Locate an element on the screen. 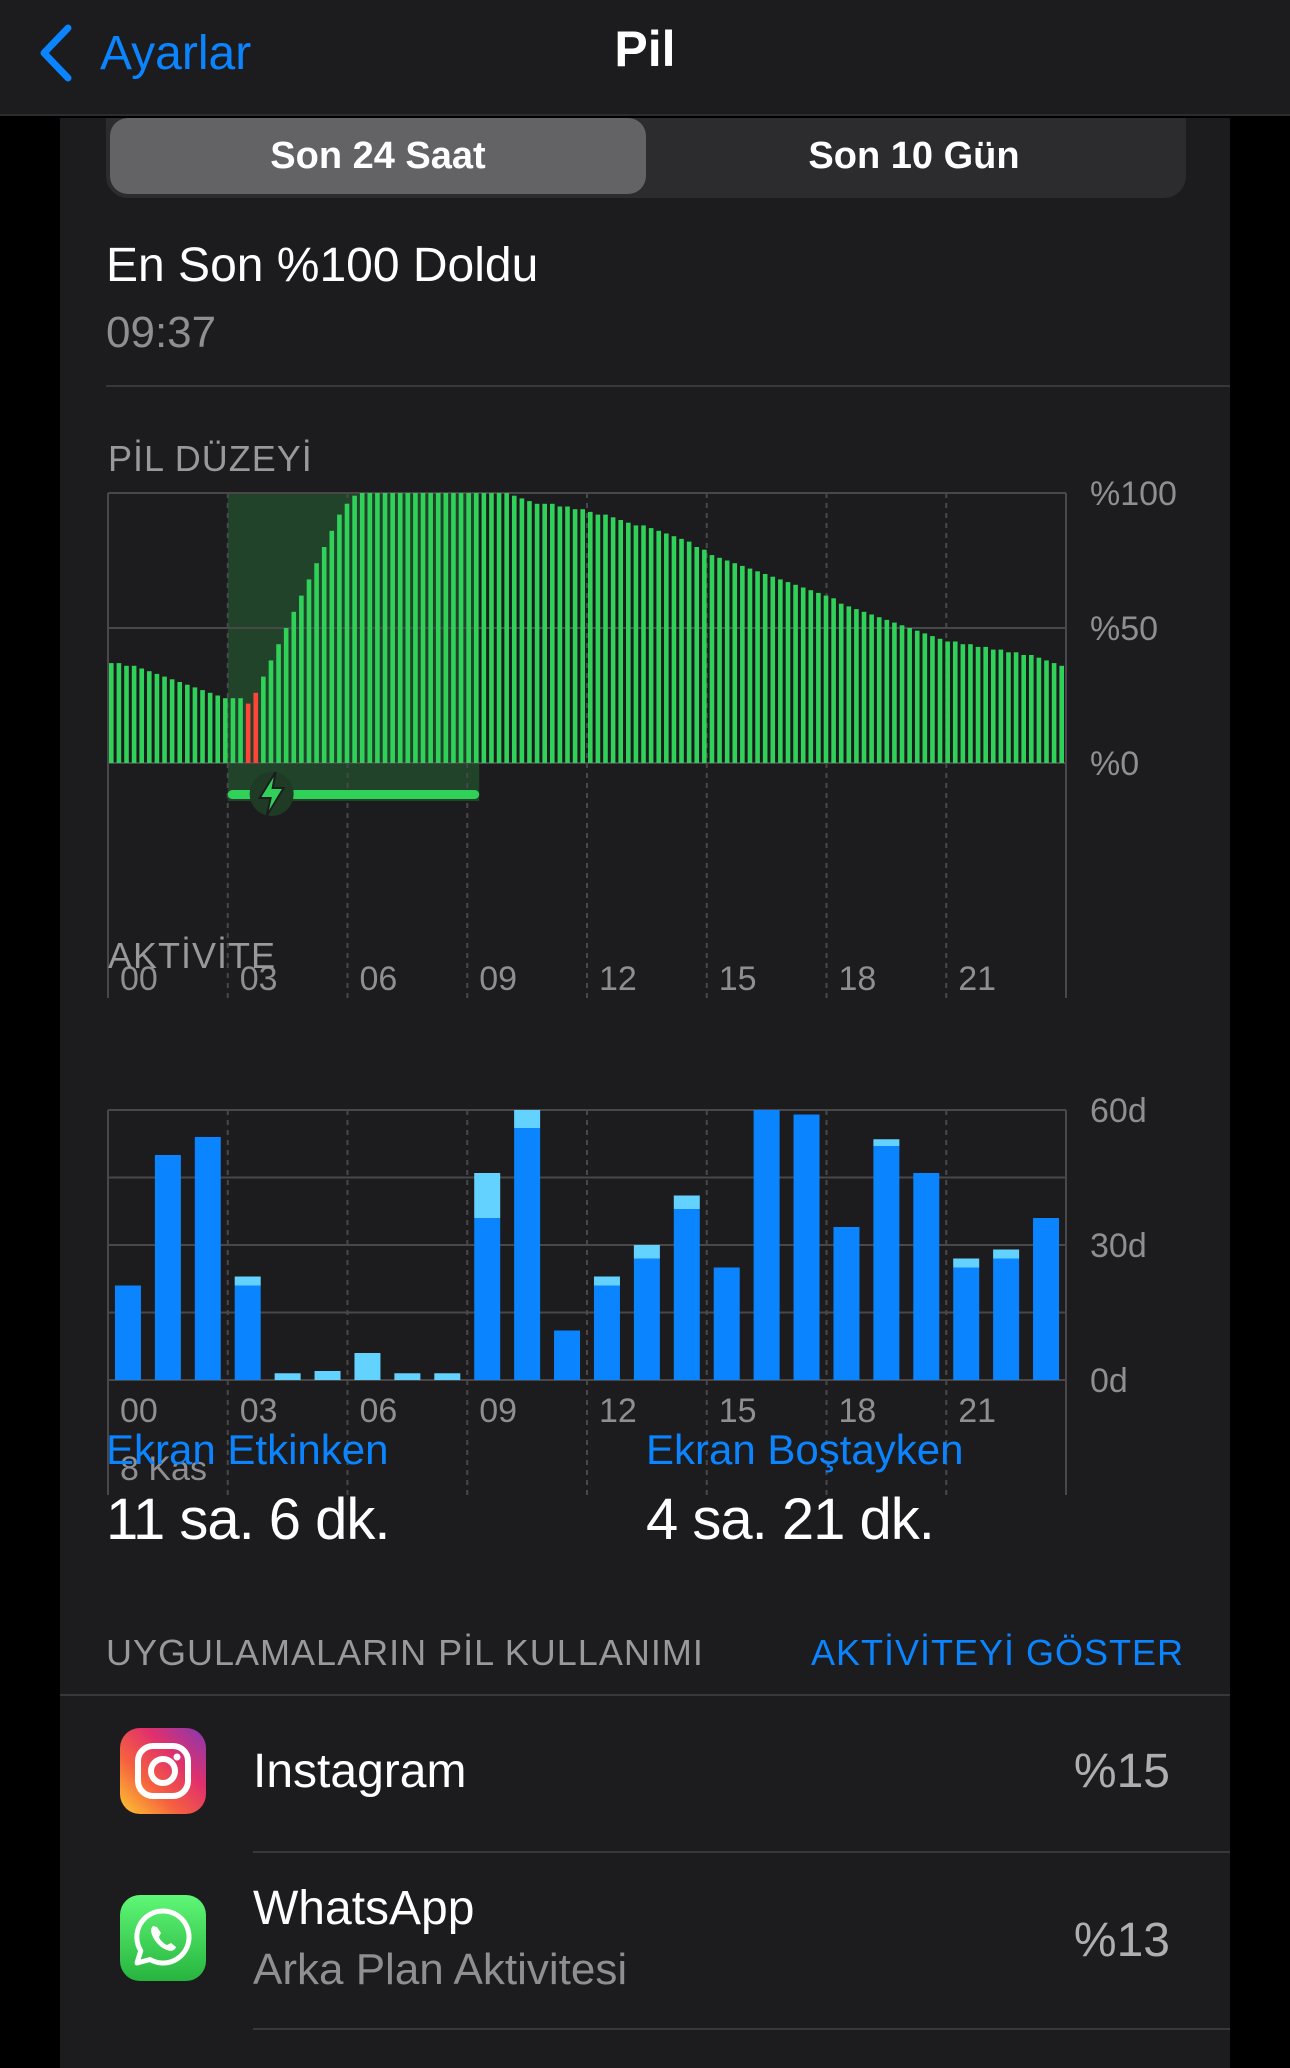 The image size is (1290, 2068). app-battery-usage-header: UYGULAMALARIN PİL KULLANIMI is located at coordinates (405, 1652).